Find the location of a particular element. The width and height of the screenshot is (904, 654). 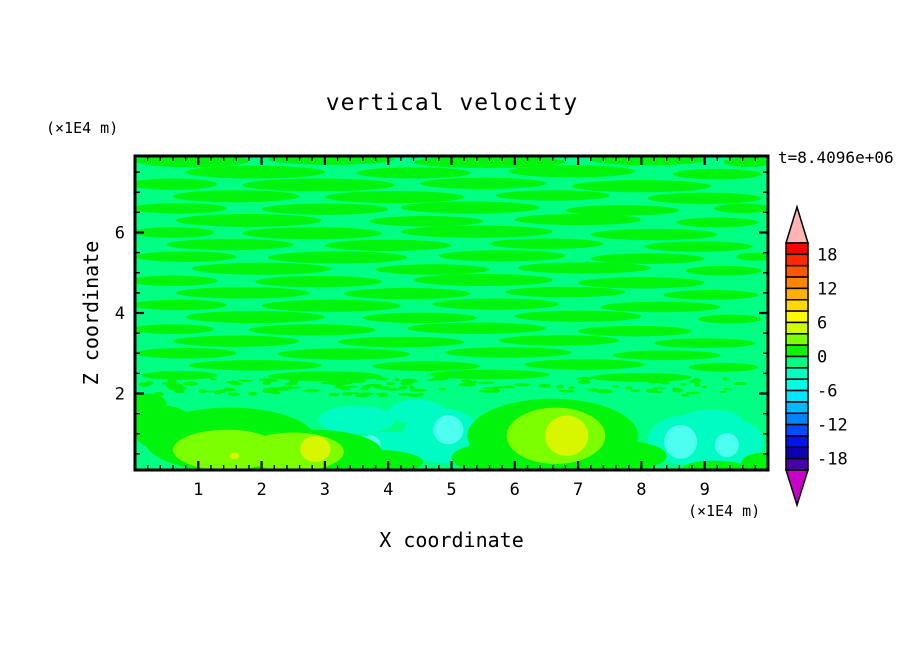

time-stamp-label: t=8.4096e+06 is located at coordinates (836, 157).